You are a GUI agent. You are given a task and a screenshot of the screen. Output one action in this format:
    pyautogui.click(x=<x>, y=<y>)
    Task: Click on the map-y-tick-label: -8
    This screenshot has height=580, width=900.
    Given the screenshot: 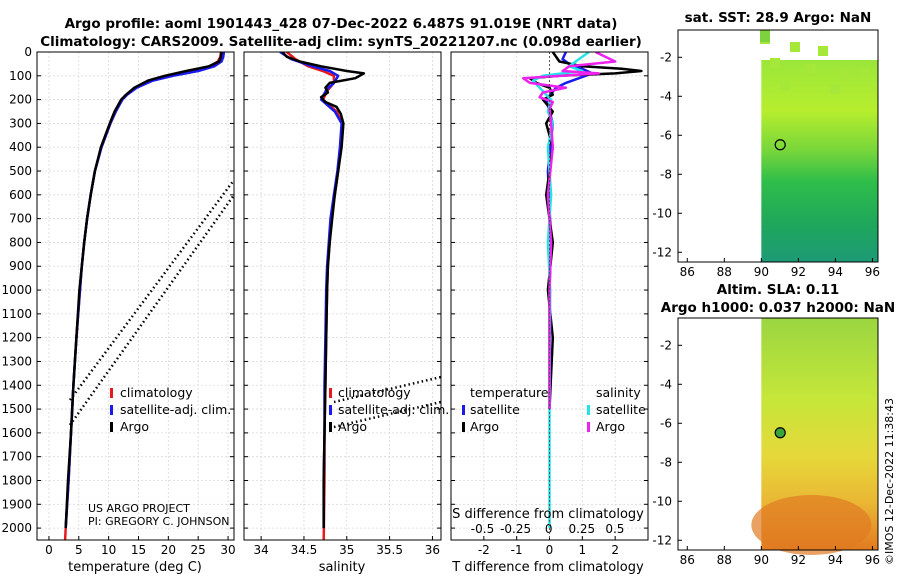 What is the action you would take?
    pyautogui.click(x=666, y=174)
    